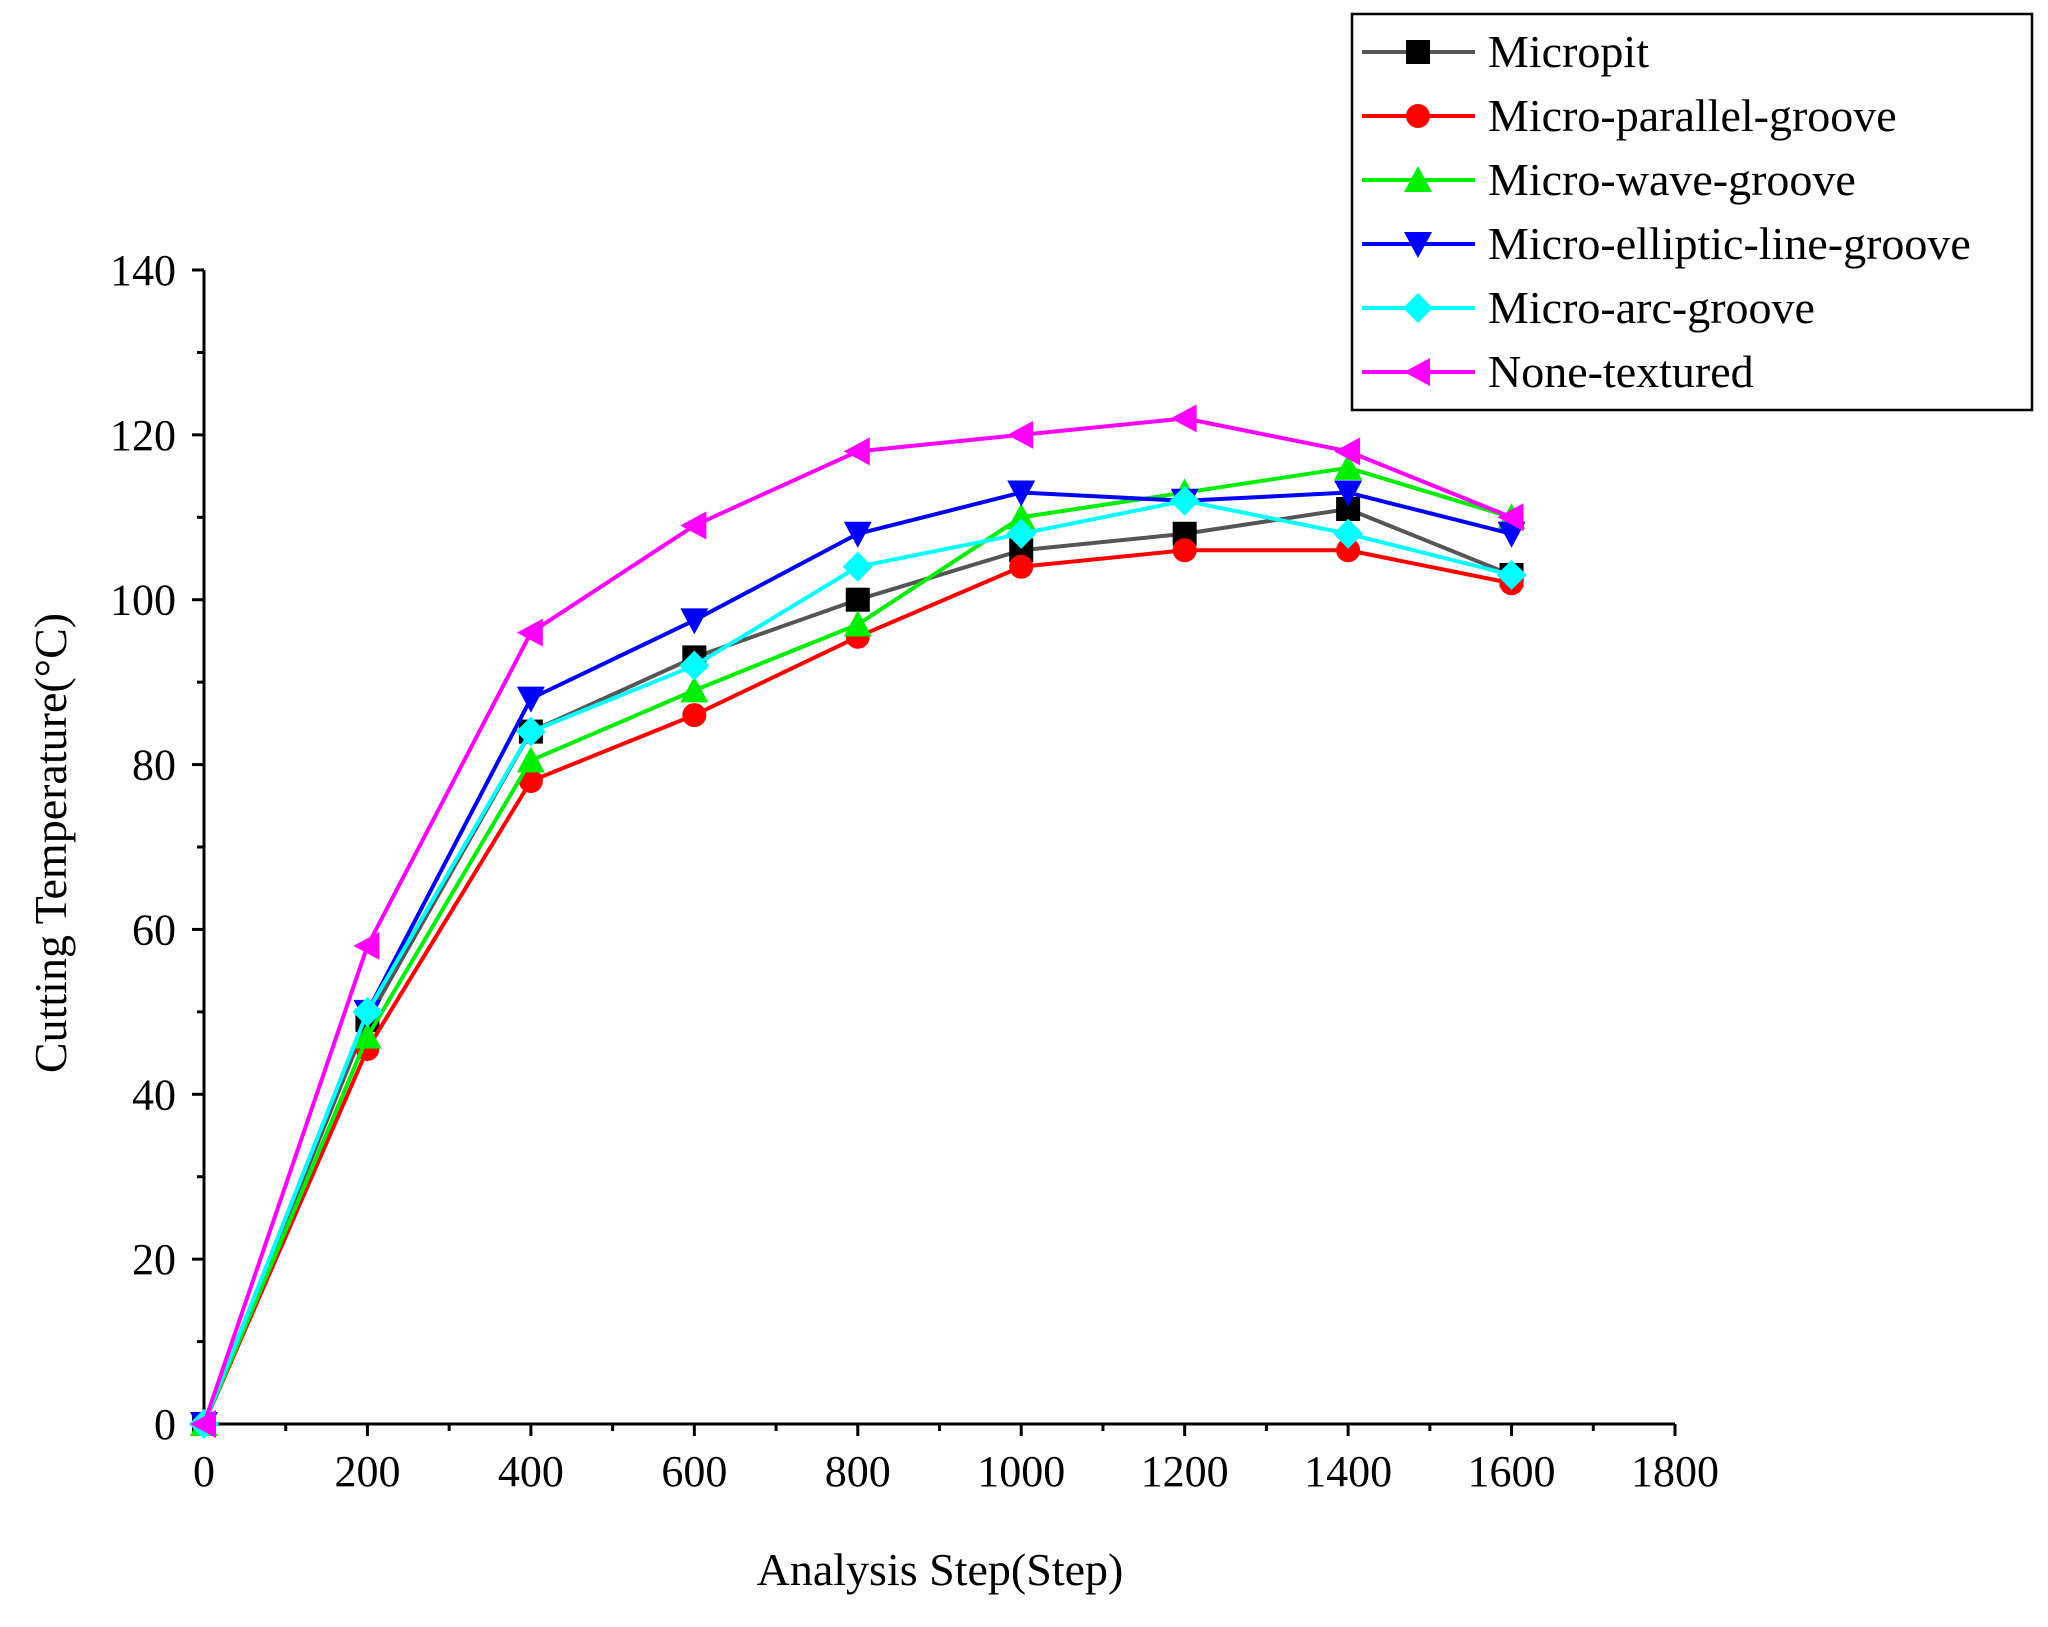  I want to click on x-tick-label: 800, so click(858, 1471).